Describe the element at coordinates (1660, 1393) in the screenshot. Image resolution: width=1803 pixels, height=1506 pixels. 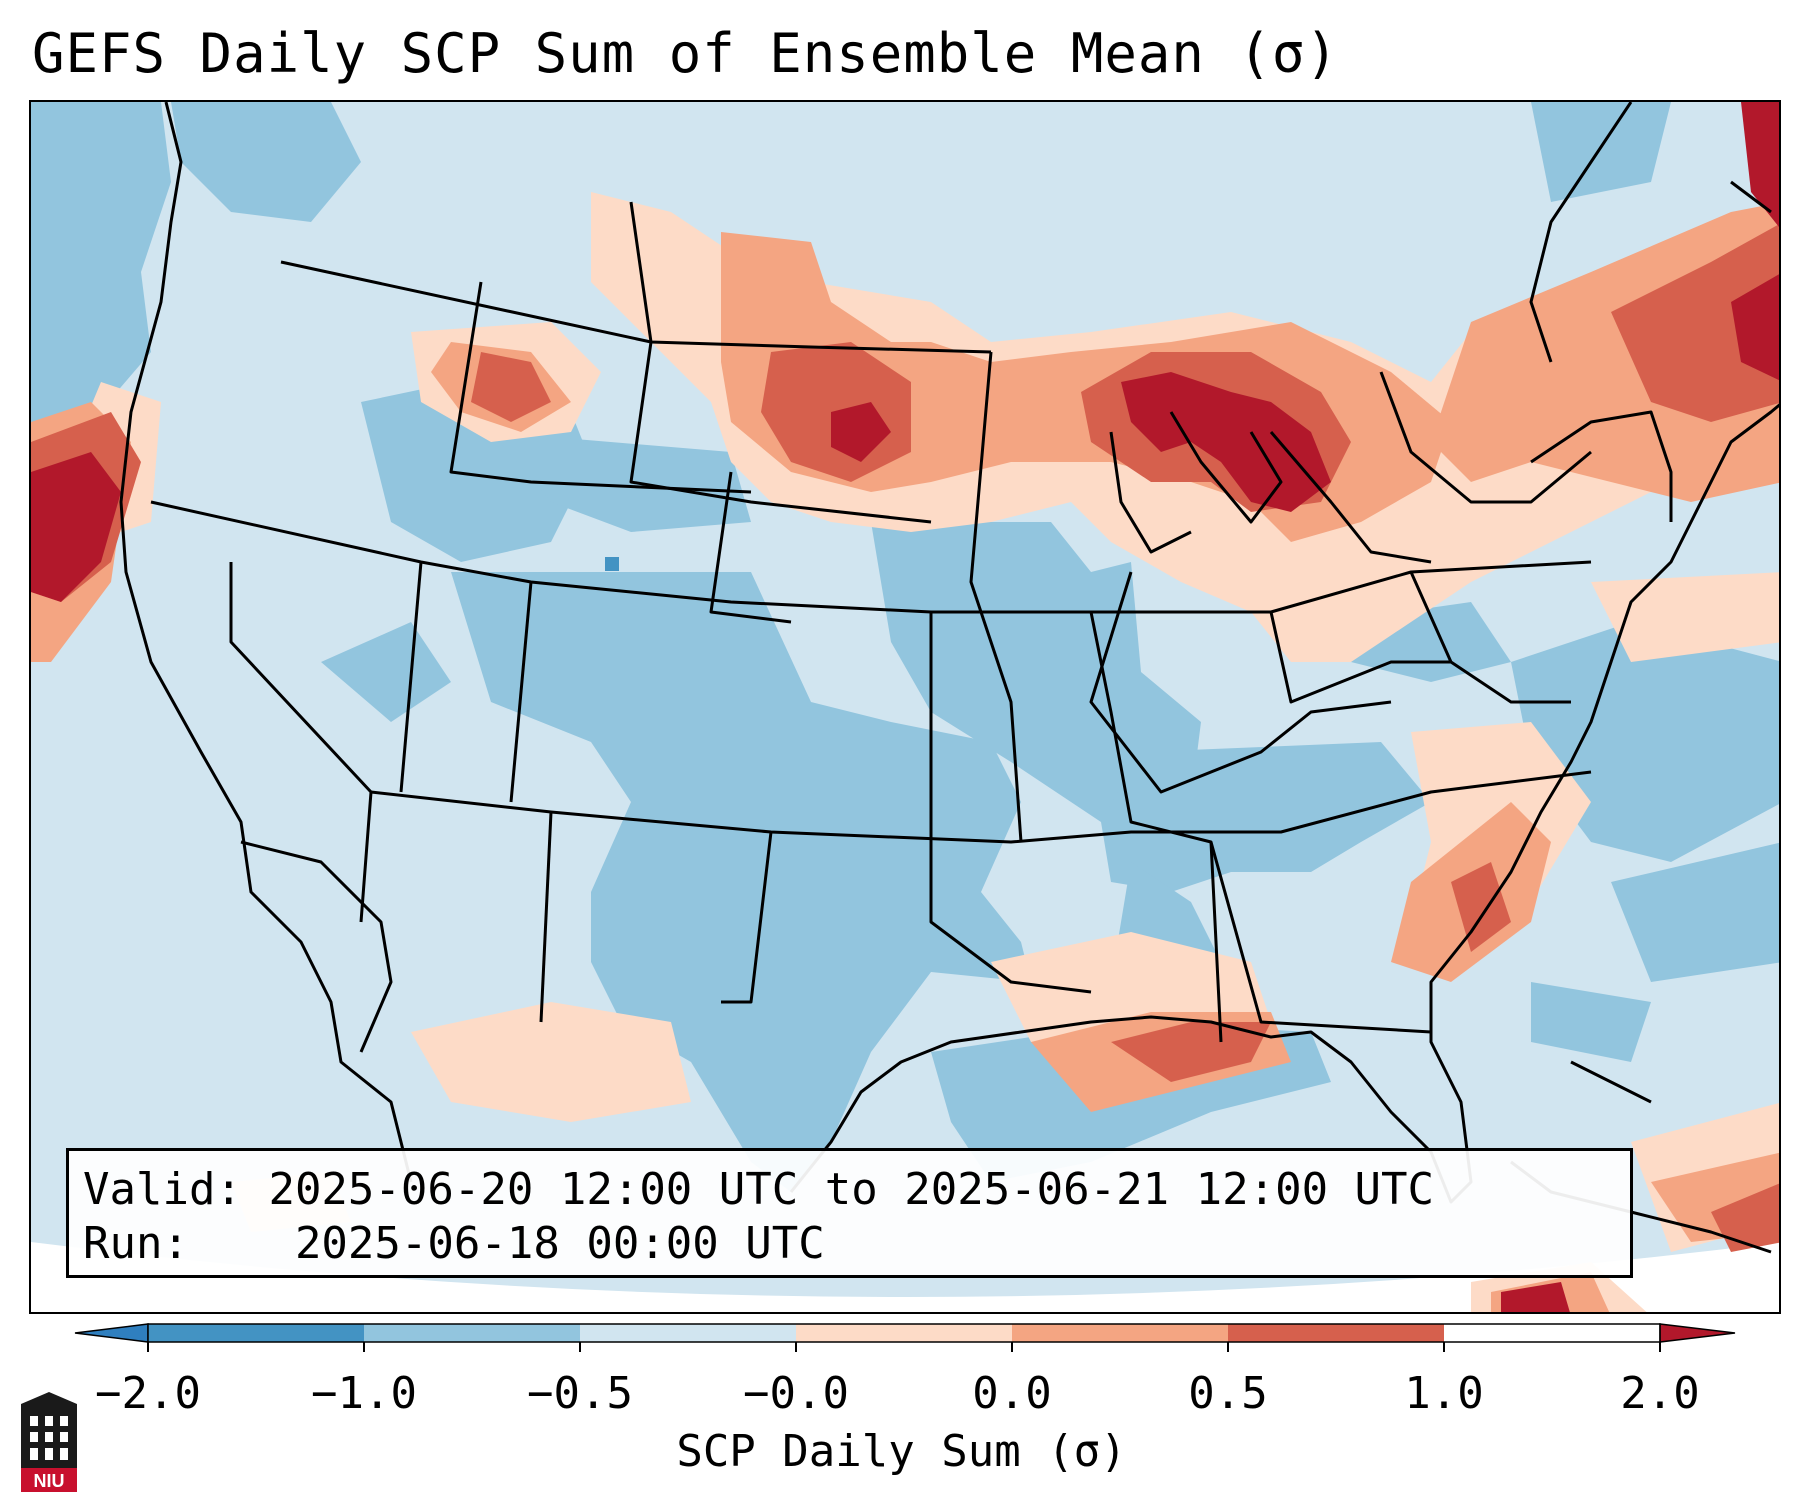
I see `colorbar-tick-label: 2.0` at that location.